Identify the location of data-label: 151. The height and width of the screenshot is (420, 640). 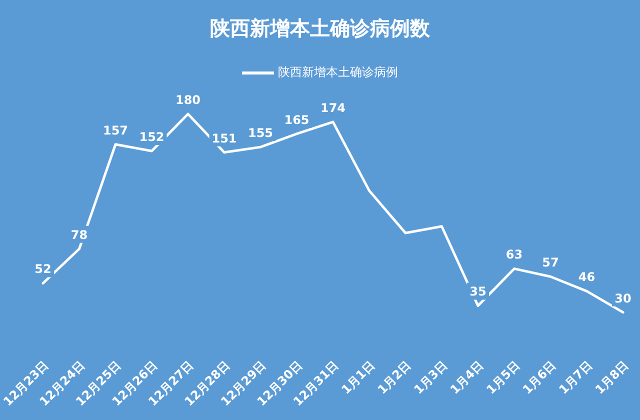
(224, 138).